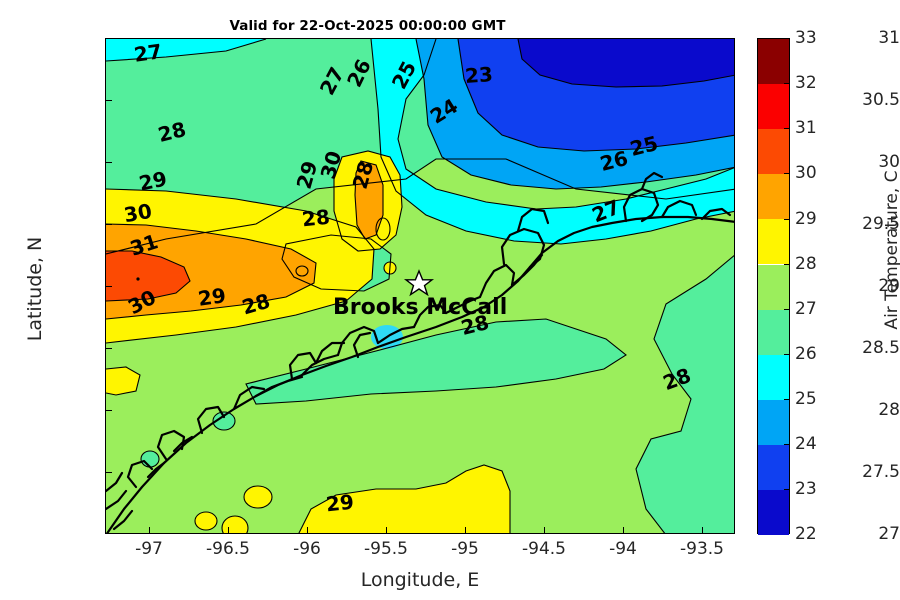 The height and width of the screenshot is (600, 900). I want to click on colorbar-tick-label: 22, so click(806, 534).